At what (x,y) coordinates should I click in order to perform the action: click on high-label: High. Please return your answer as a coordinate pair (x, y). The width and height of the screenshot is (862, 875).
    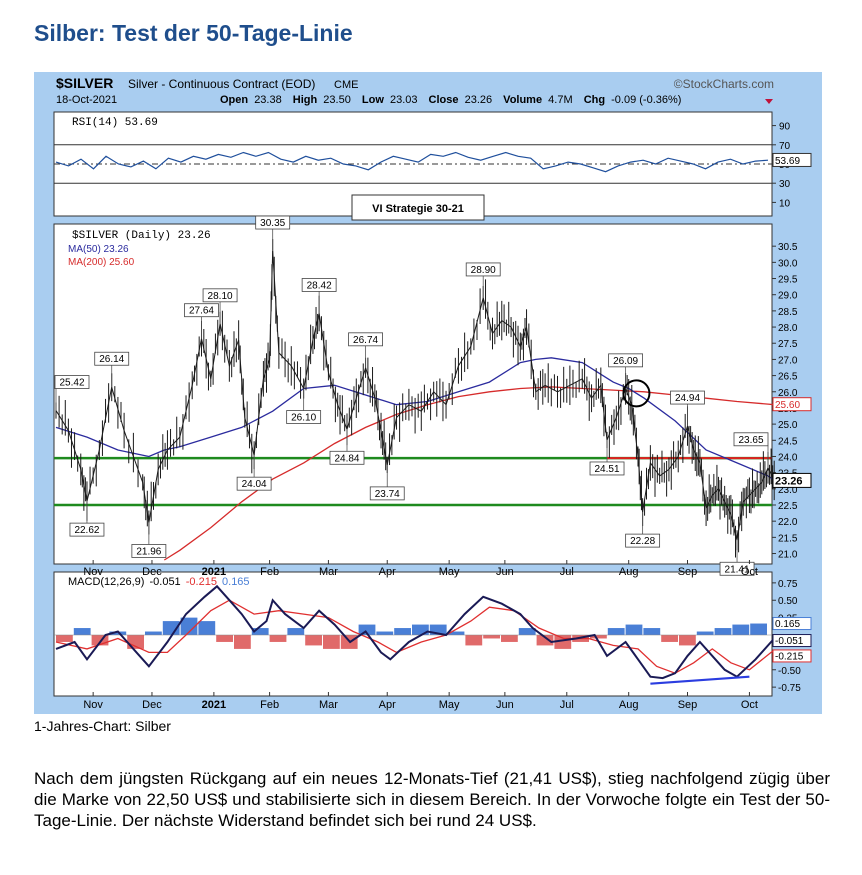
    Looking at the image, I should click on (305, 100).